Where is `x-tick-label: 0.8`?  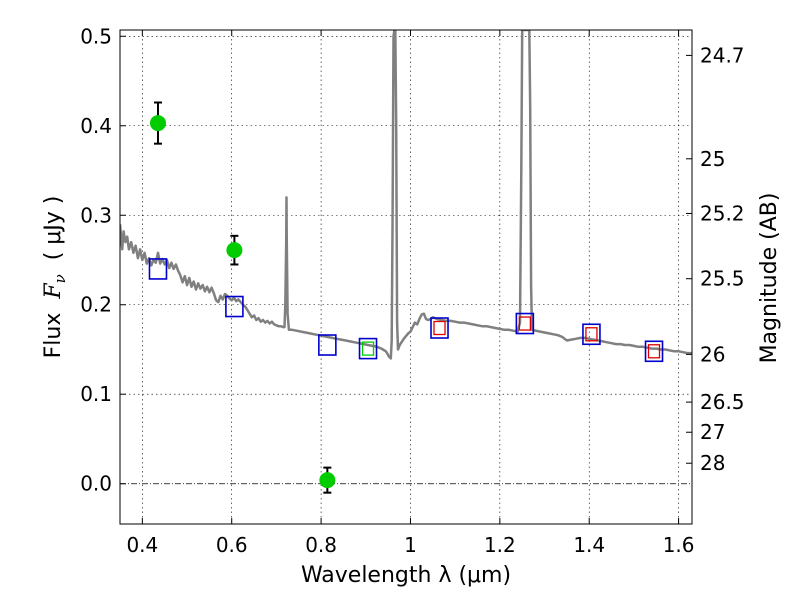 x-tick-label: 0.8 is located at coordinates (321, 545).